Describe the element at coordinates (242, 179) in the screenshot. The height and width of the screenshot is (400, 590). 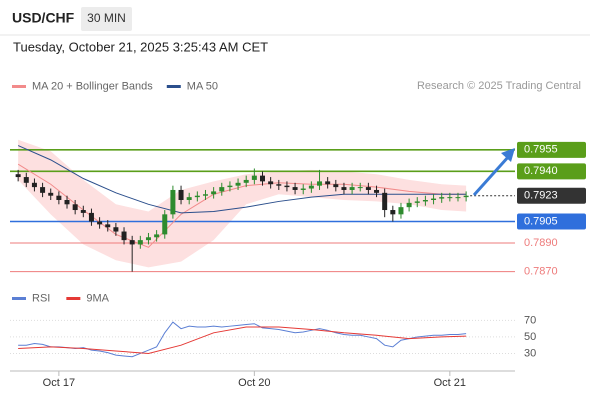
I see `moving-average` at that location.